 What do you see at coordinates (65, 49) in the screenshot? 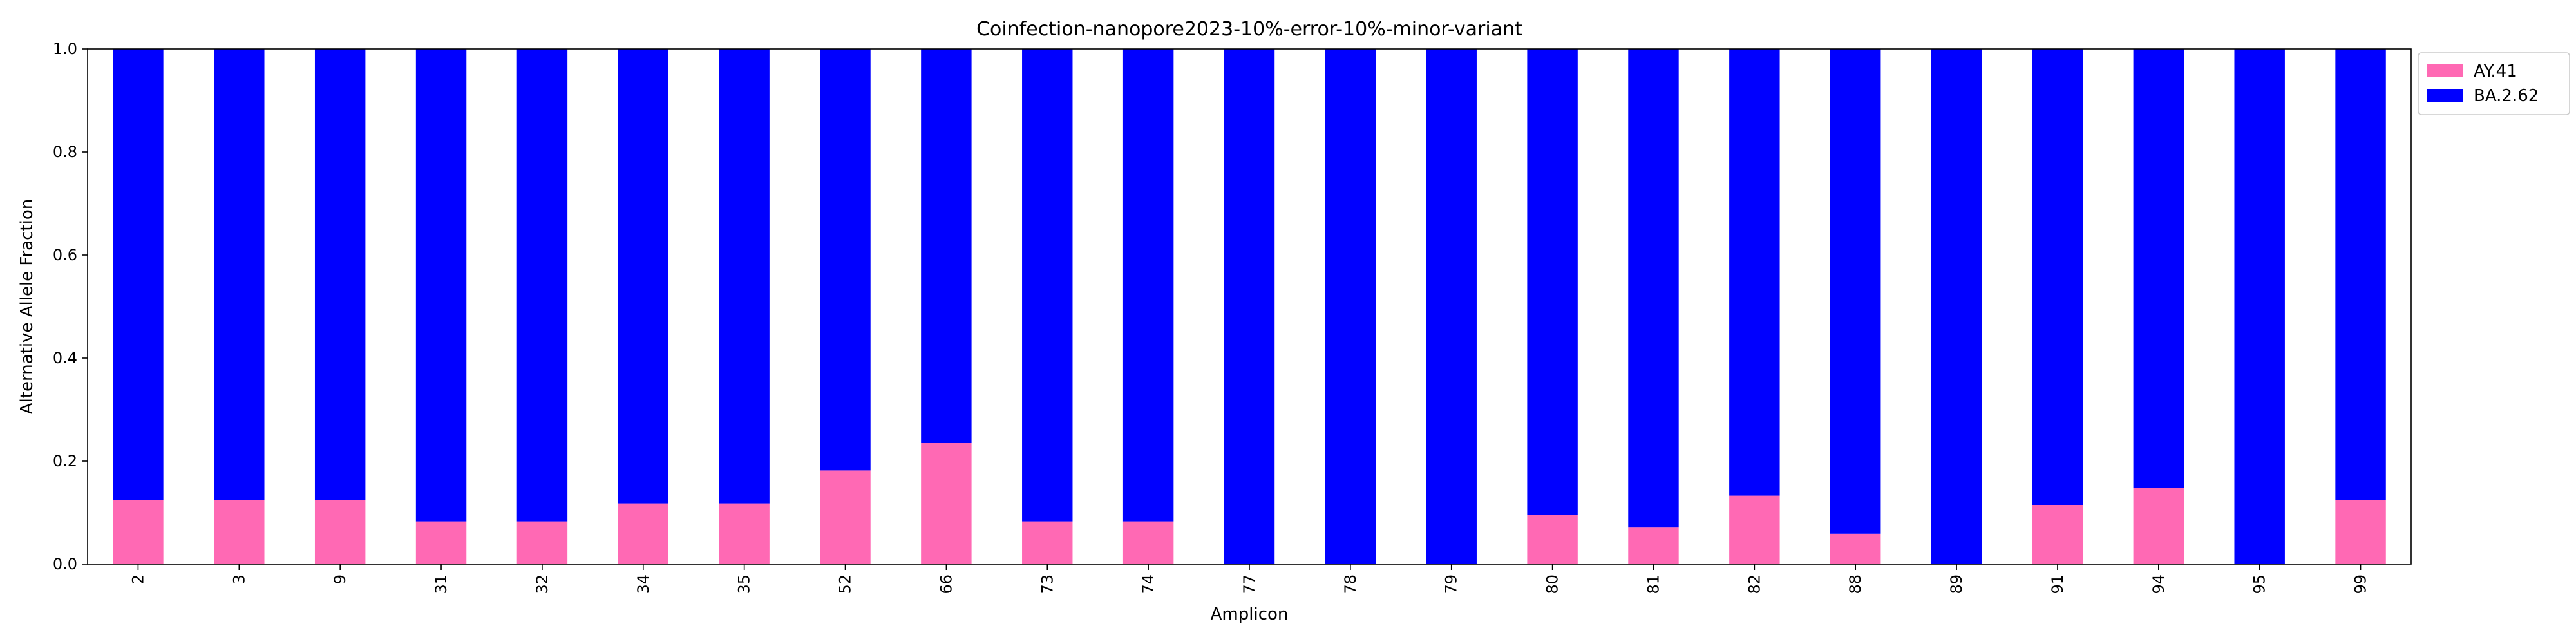
I see `y-tick-label: 1.0` at bounding box center [65, 49].